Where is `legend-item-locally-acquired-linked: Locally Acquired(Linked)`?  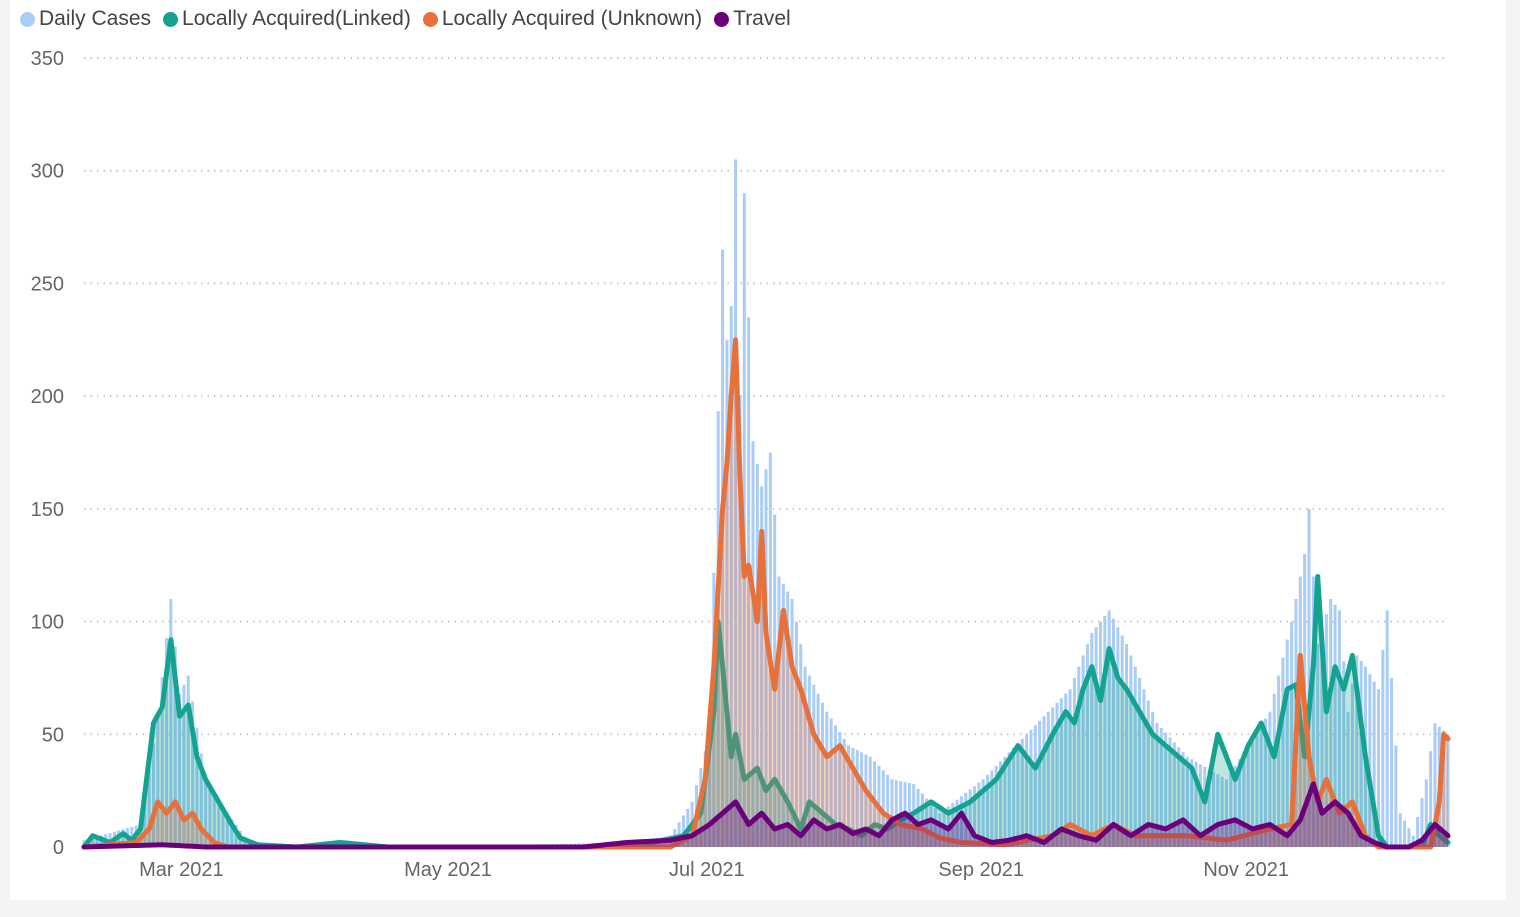 legend-item-locally-acquired-linked: Locally Acquired(Linked) is located at coordinates (287, 19).